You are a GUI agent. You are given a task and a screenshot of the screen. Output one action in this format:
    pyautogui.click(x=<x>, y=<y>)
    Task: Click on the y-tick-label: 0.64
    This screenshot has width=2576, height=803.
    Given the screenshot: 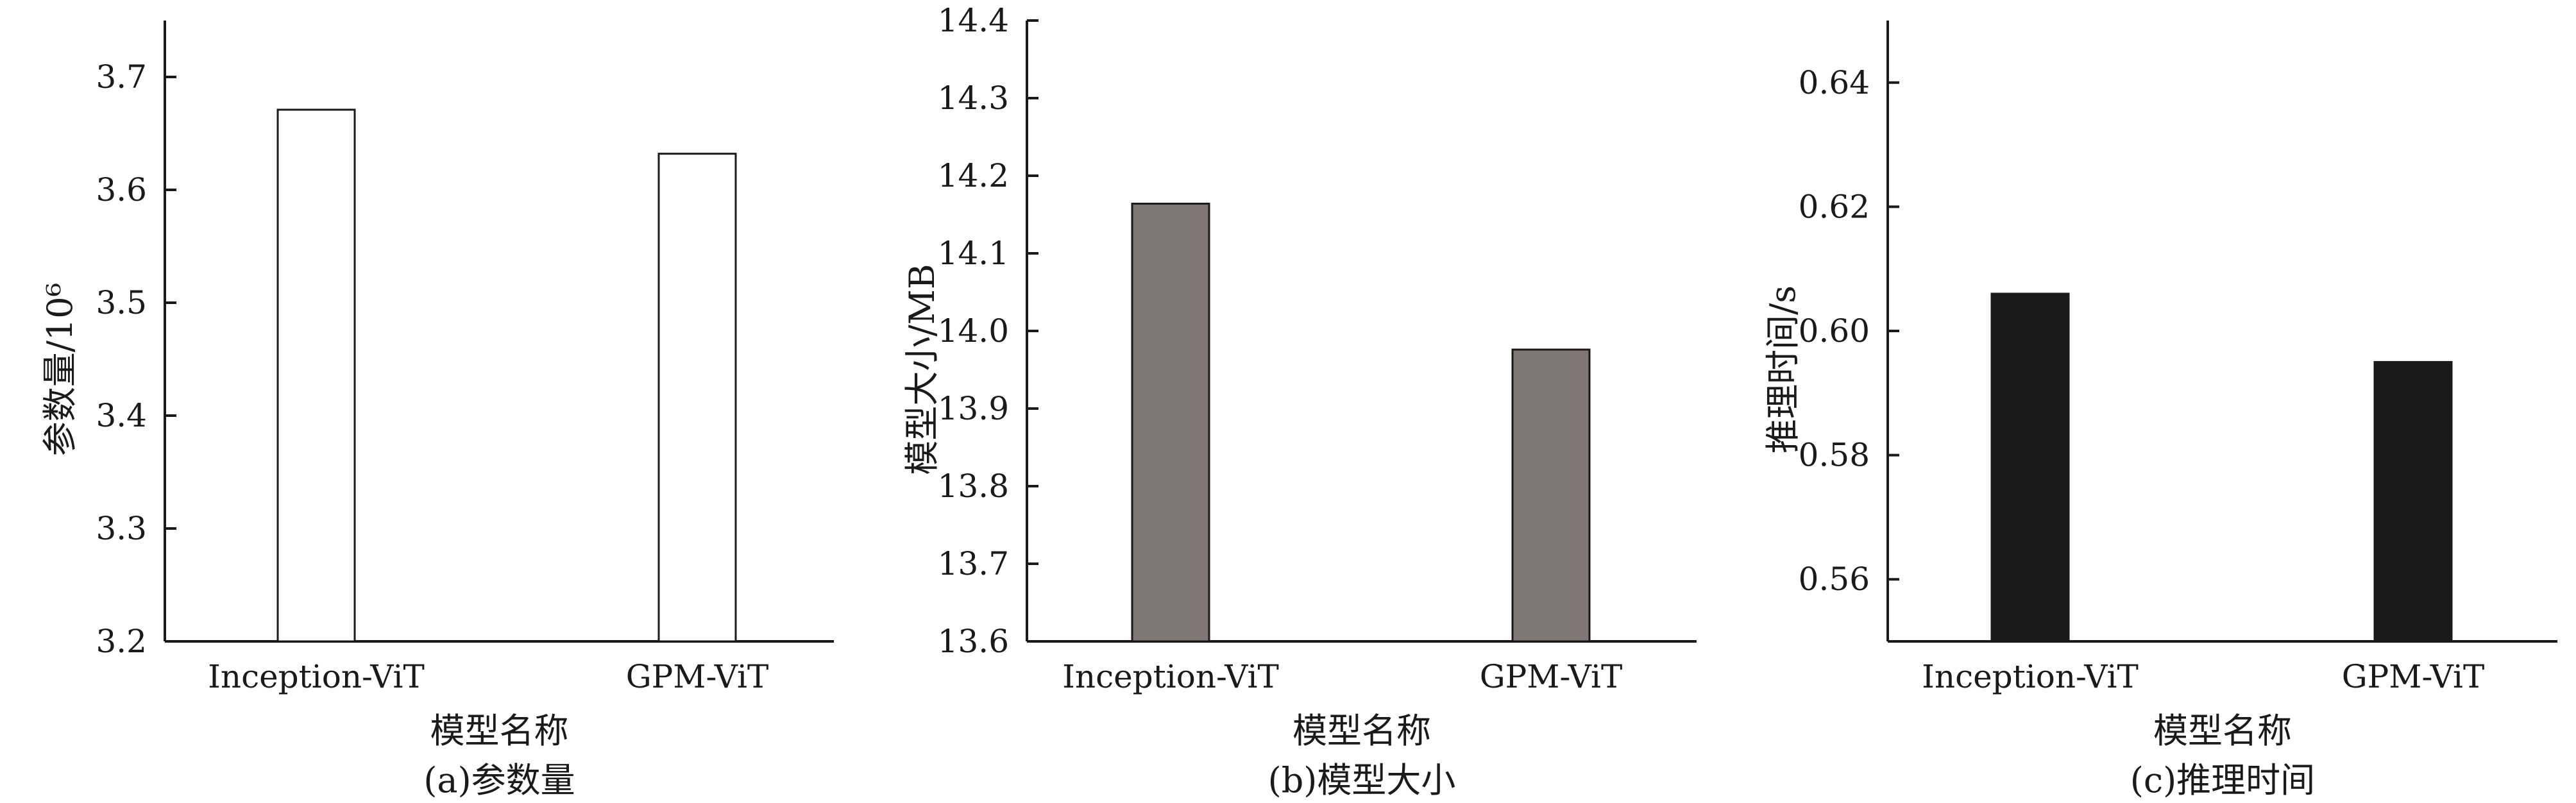 What is the action you would take?
    pyautogui.click(x=1834, y=83)
    